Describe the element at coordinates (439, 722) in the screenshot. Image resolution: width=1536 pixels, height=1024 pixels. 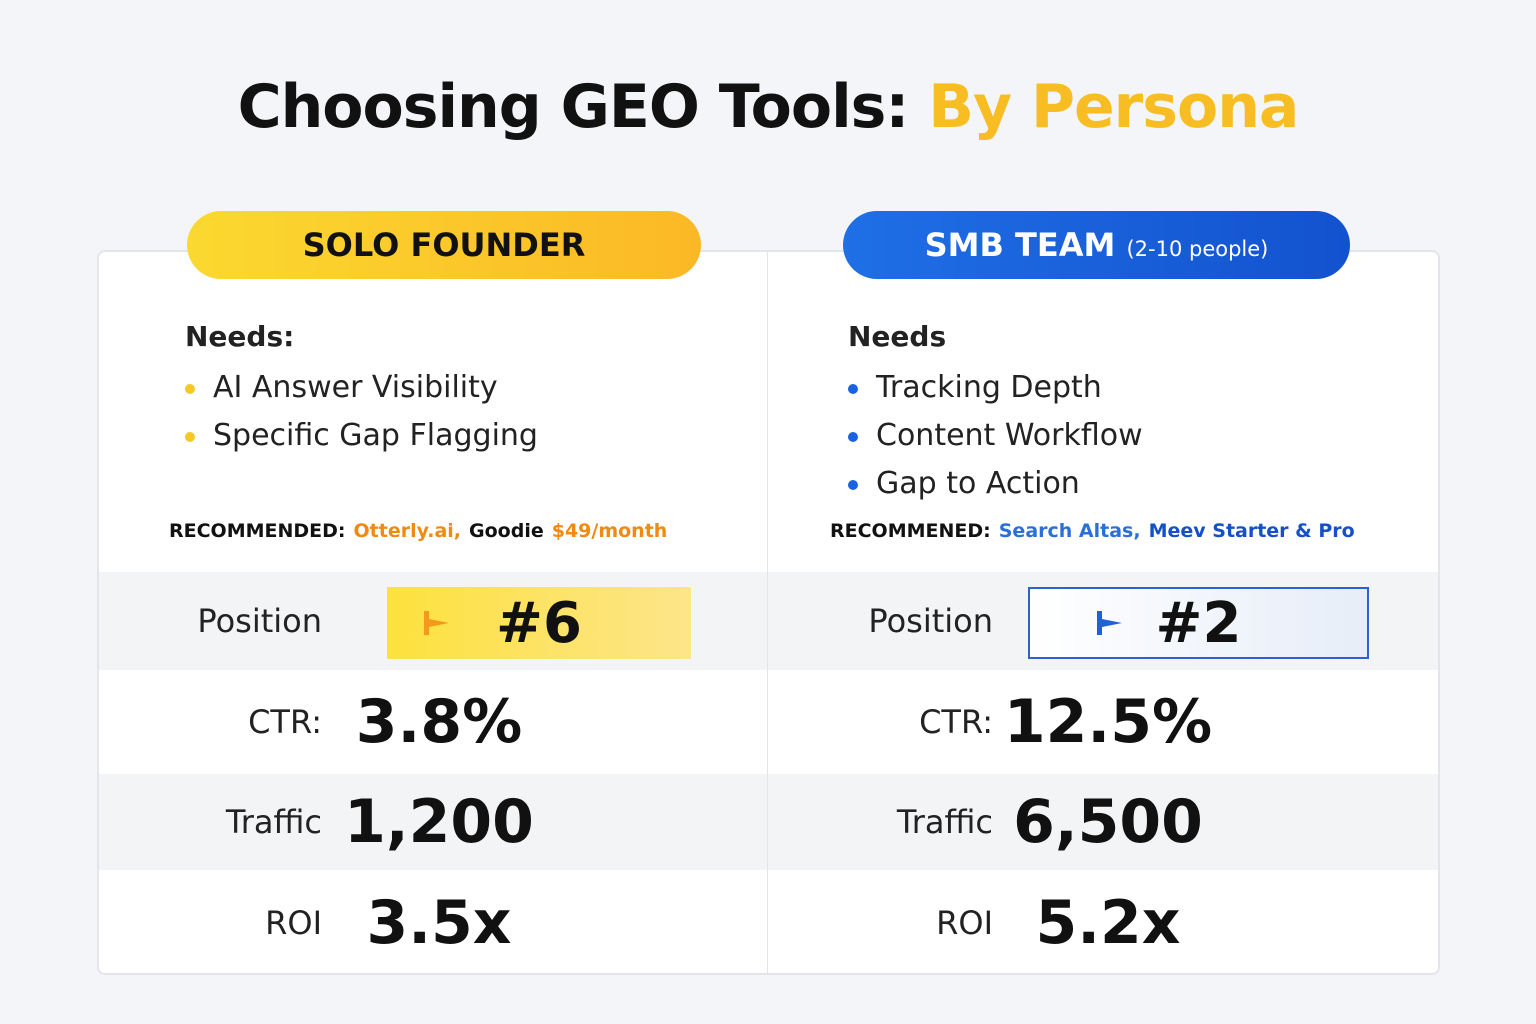
I see `metric-value: 3.8%` at that location.